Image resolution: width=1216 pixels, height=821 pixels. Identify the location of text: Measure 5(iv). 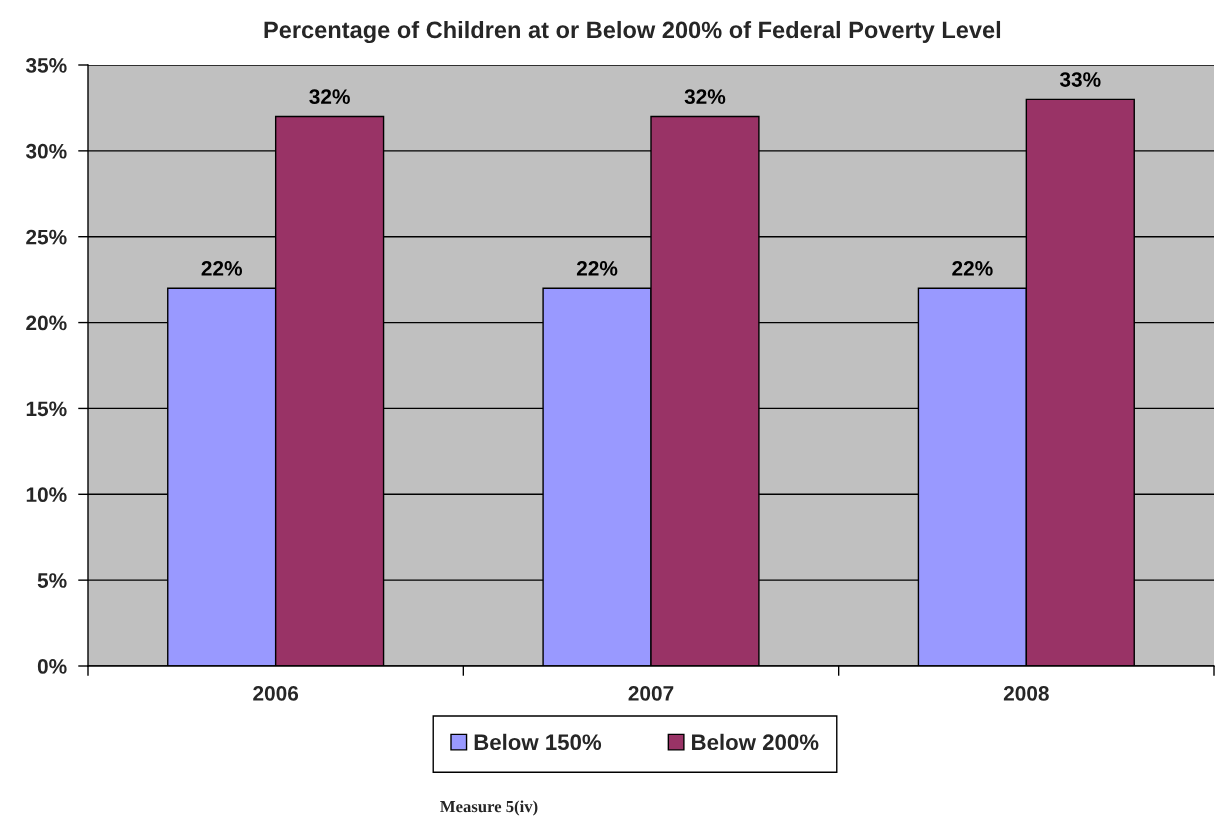
(489, 808).